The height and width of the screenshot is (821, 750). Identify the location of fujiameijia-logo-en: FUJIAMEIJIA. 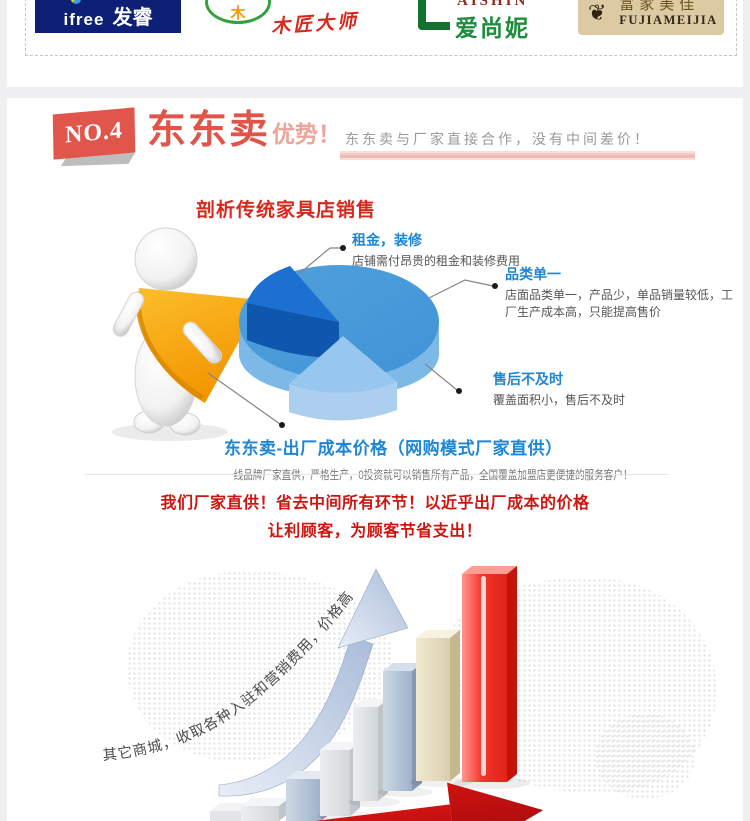
(668, 19).